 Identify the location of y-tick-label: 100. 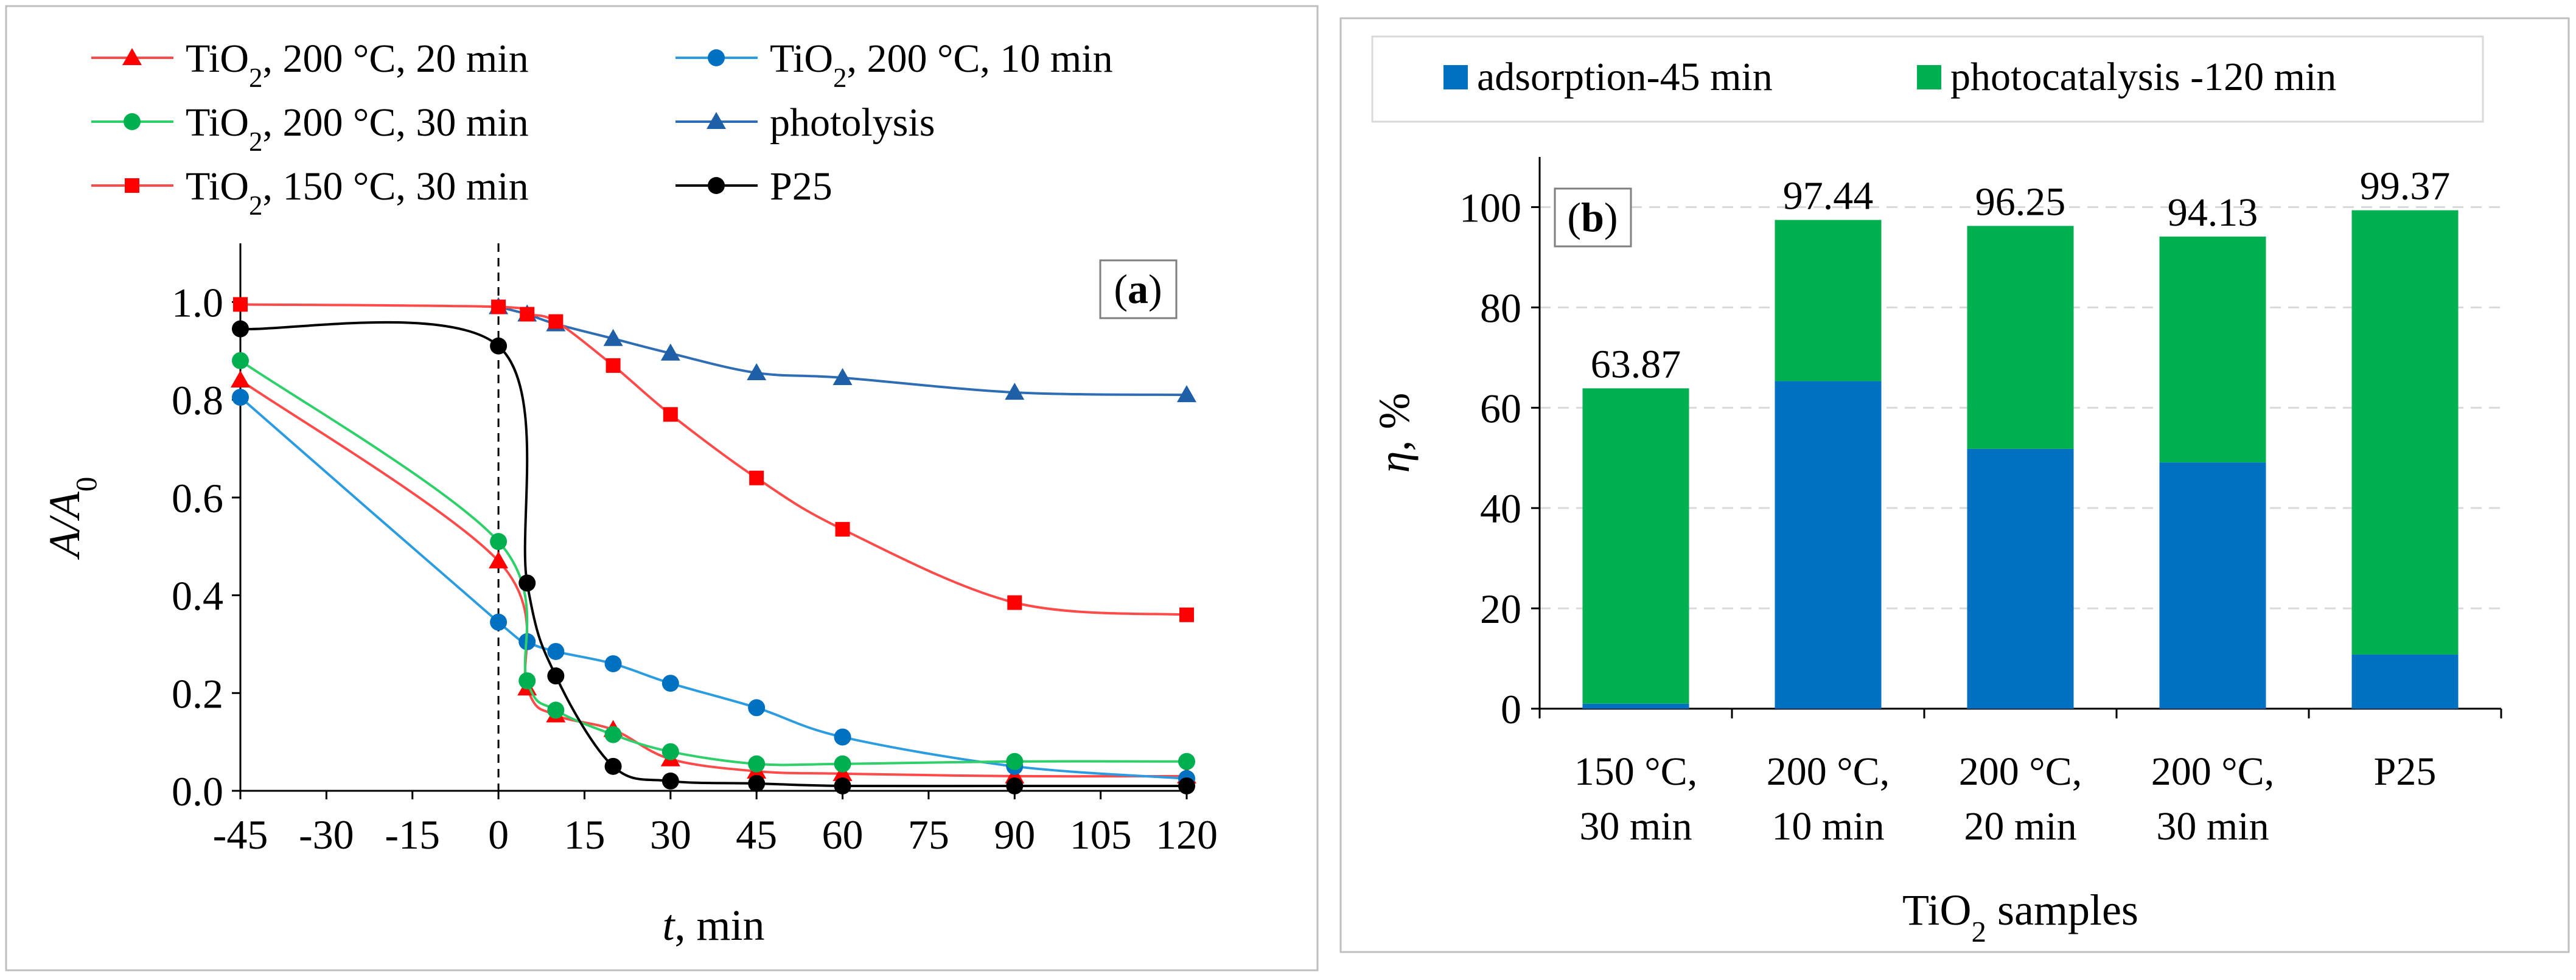
(1490, 207).